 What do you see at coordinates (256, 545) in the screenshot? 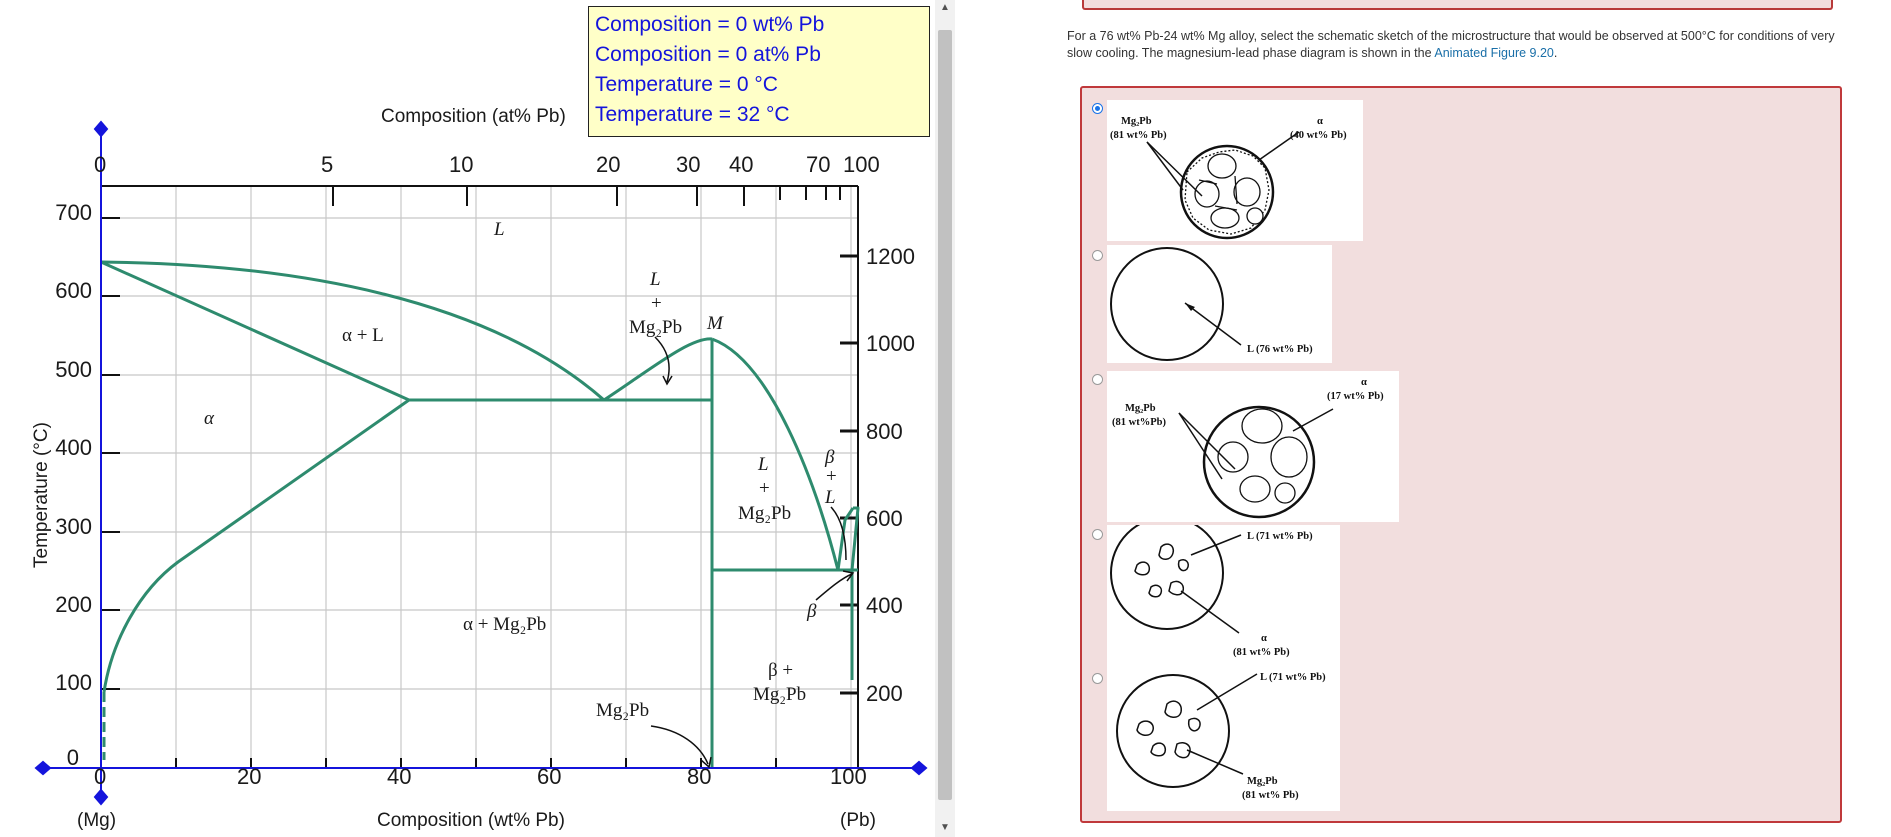
I see `solvus-alpha` at bounding box center [256, 545].